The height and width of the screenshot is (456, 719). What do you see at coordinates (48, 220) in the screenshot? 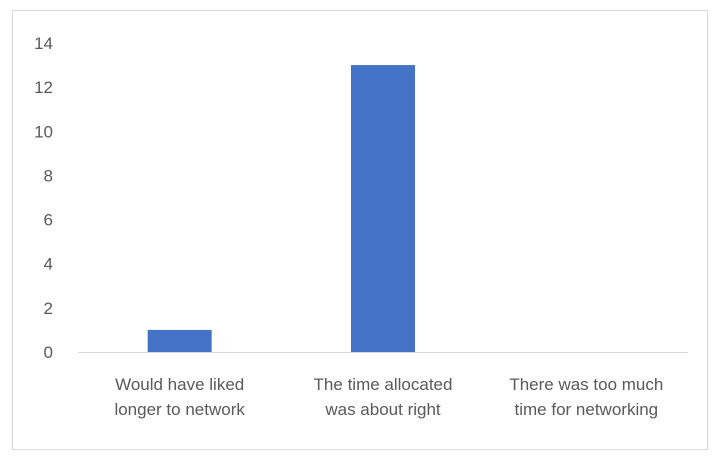
I see `y-tick-label: 6` at bounding box center [48, 220].